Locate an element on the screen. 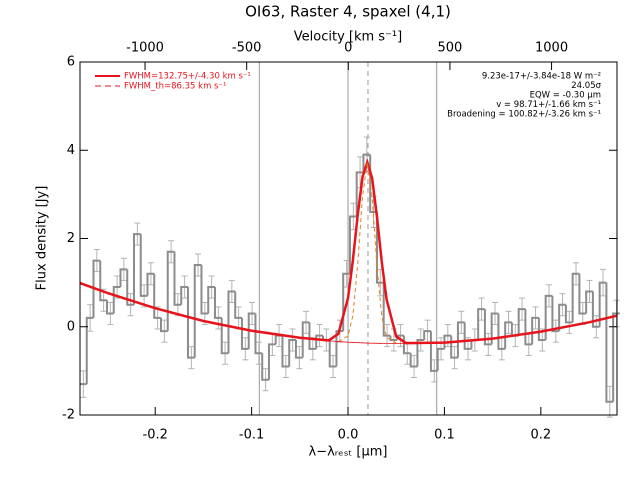  y-tick-label: 4 is located at coordinates (71, 150).